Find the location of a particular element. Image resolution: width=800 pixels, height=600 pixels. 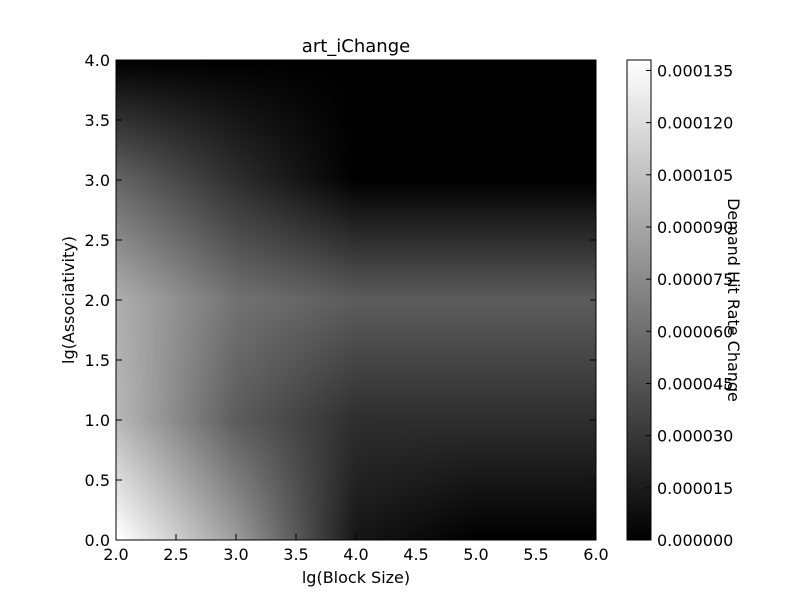

x-tick-label: 3.5 is located at coordinates (295, 554).